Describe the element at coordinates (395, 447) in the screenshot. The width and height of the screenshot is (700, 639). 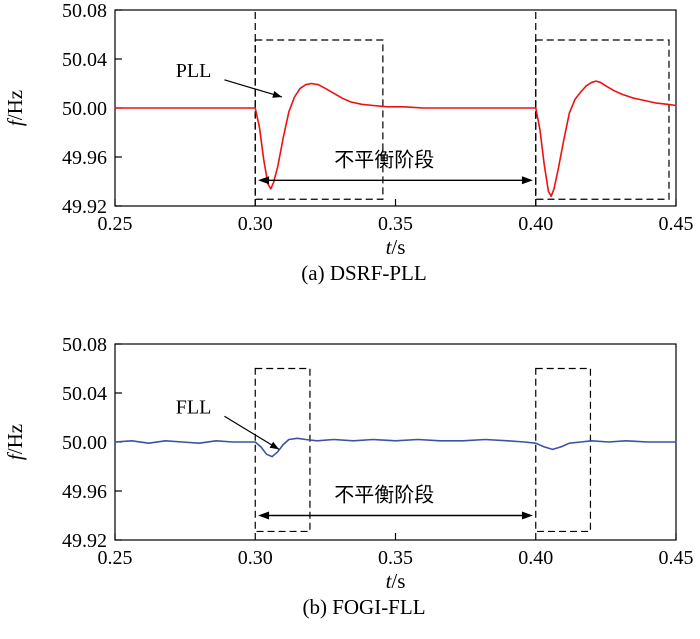
I see `series-line-fll` at that location.